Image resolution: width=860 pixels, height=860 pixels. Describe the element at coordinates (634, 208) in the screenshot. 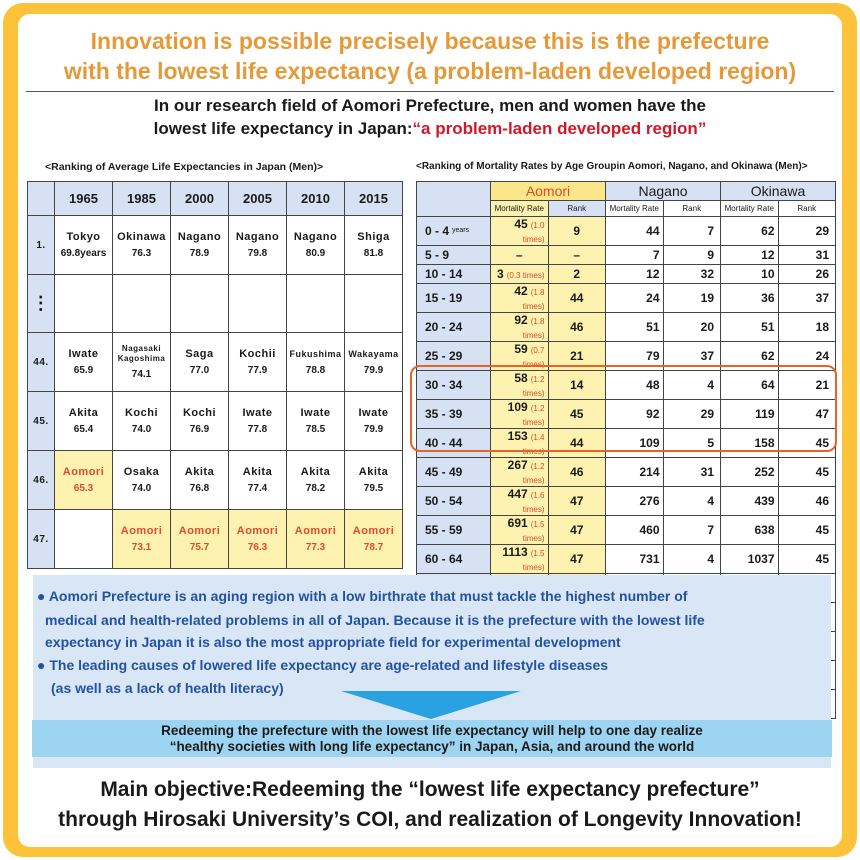

I see `mortality-rate-header: Mortality Rate` at that location.